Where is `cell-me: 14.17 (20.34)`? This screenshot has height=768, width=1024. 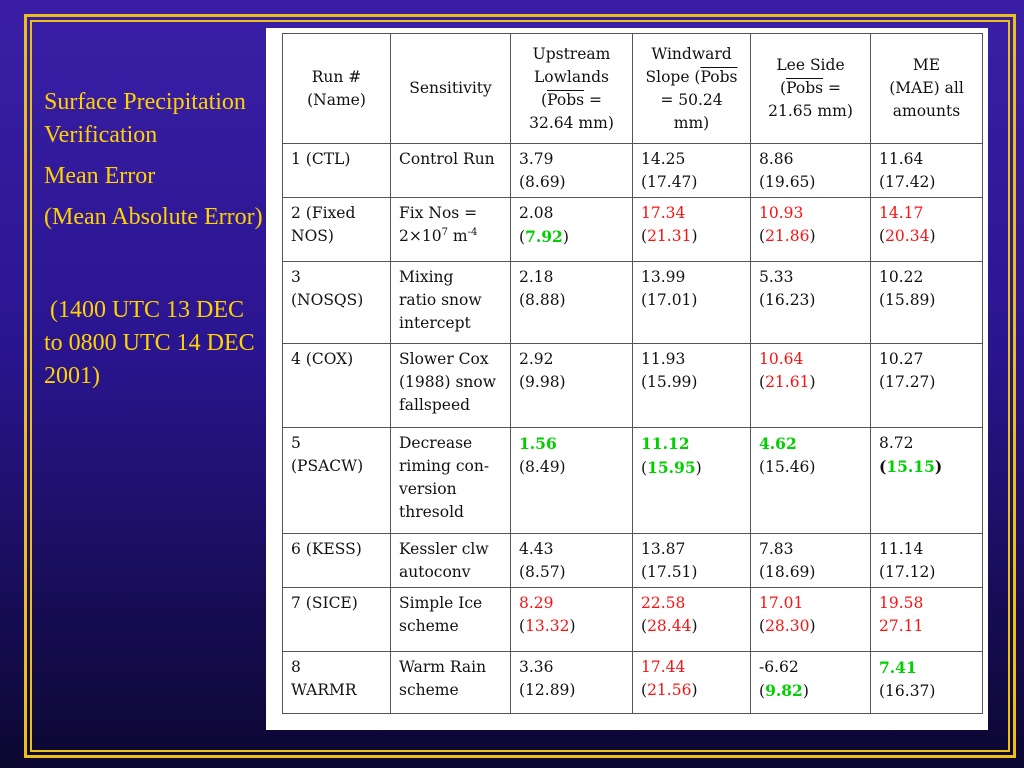
cell-me: 14.17 (20.34) is located at coordinates (926, 229).